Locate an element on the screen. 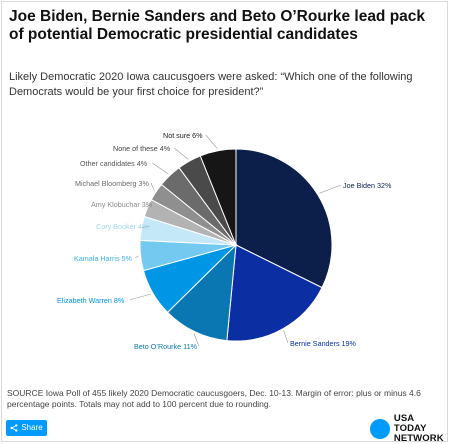  slice-label: Beto O’Rourke 11% is located at coordinates (166, 346).